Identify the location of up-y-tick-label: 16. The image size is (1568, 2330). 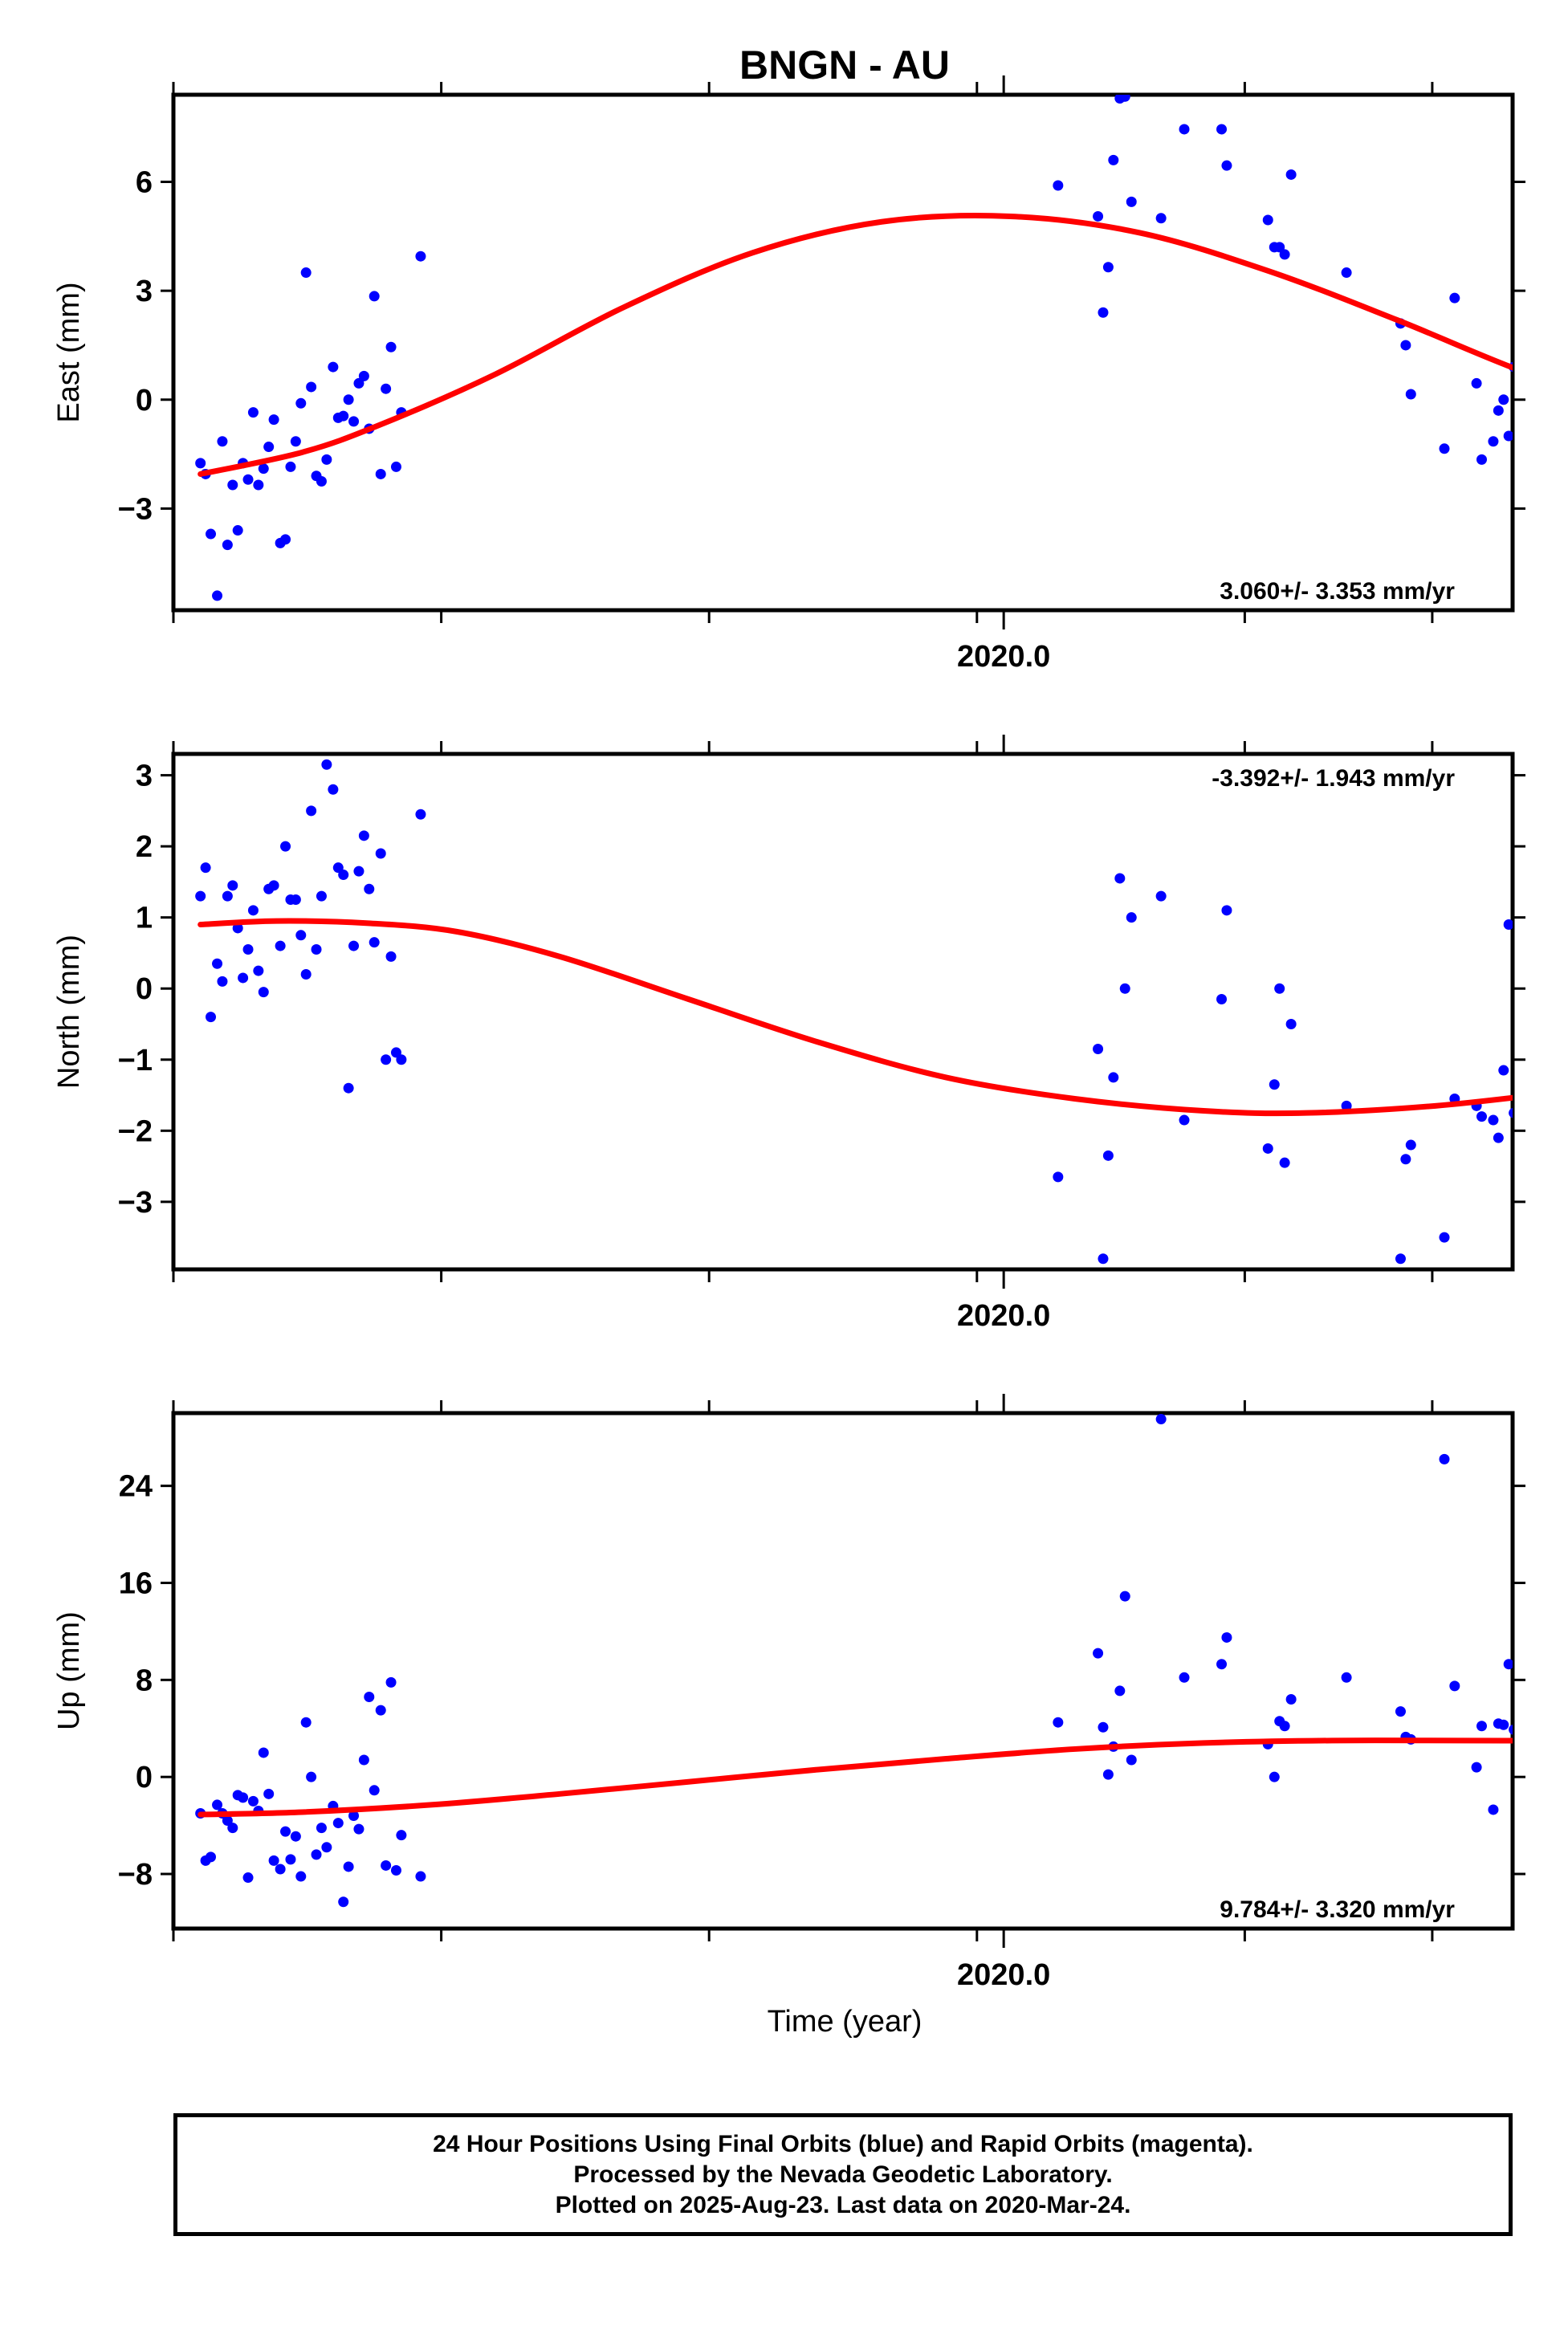
(136, 1583).